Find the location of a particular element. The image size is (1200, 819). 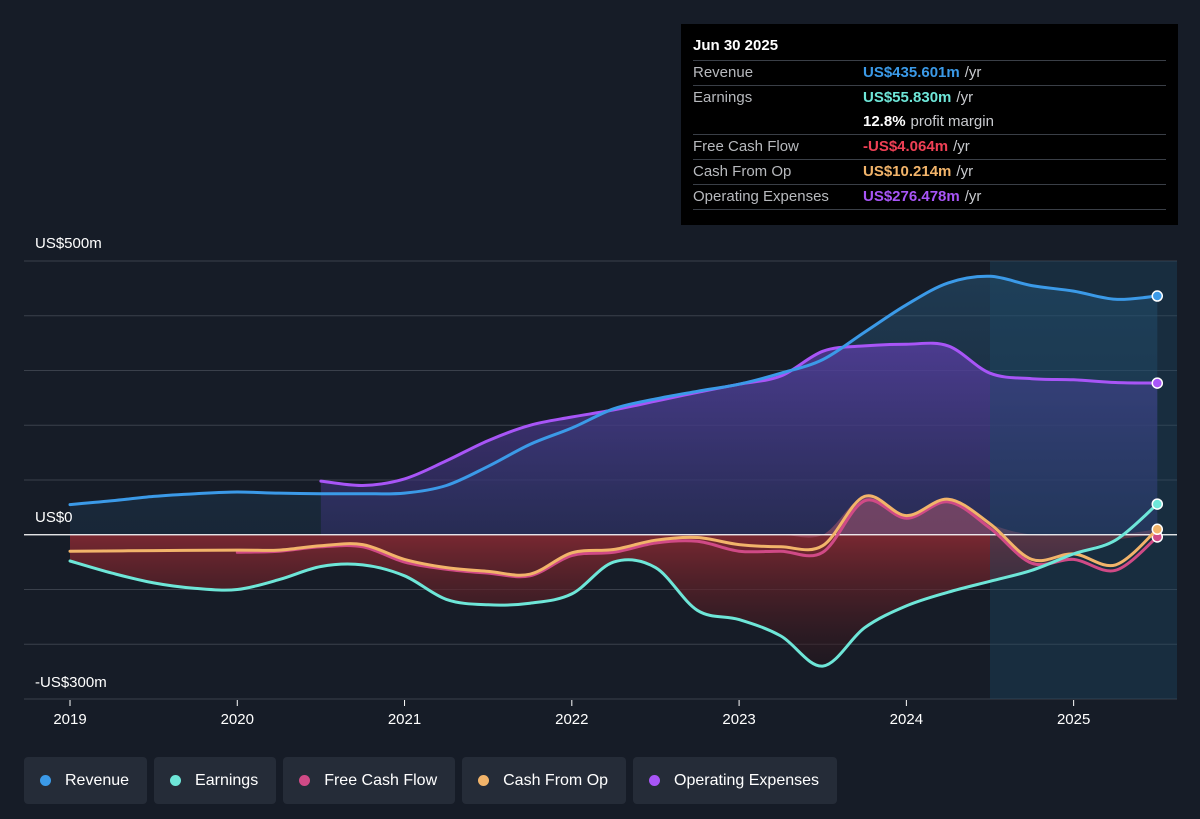

legend-item-free-cash-flow: Free Cash Flow is located at coordinates (369, 780).